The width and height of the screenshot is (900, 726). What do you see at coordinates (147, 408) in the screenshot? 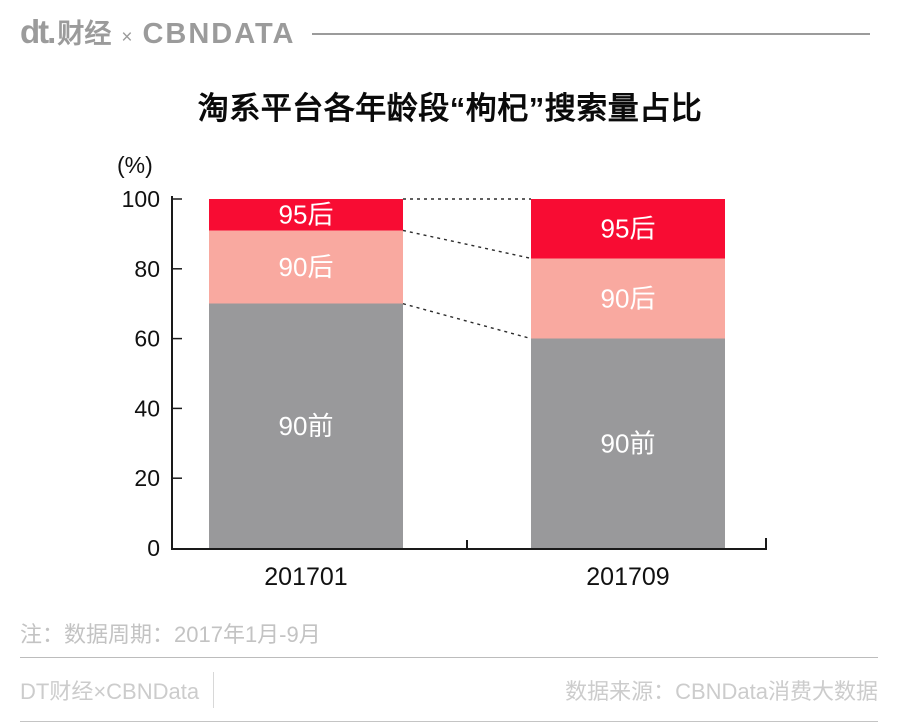
I see `y-tick-label: 40` at bounding box center [147, 408].